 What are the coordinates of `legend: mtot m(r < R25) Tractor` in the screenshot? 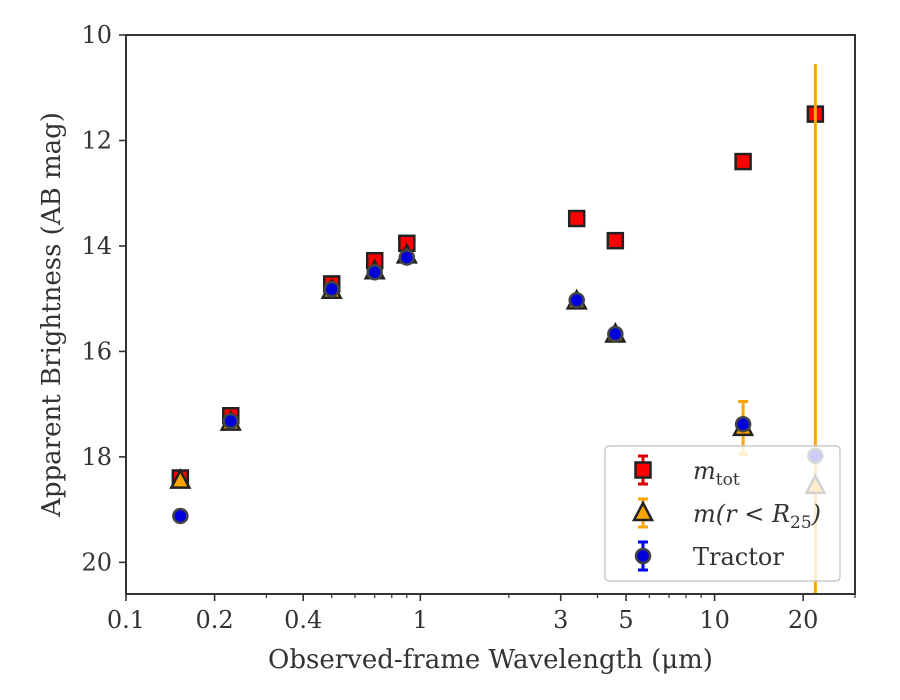 It's located at (722, 513).